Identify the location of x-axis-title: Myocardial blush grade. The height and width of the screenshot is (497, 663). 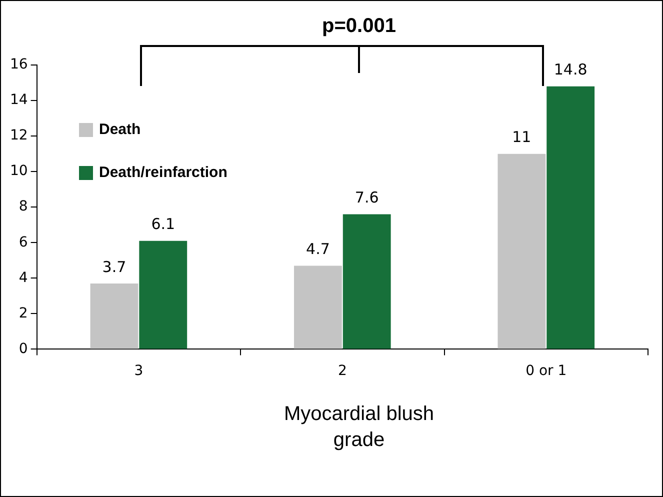
(359, 427).